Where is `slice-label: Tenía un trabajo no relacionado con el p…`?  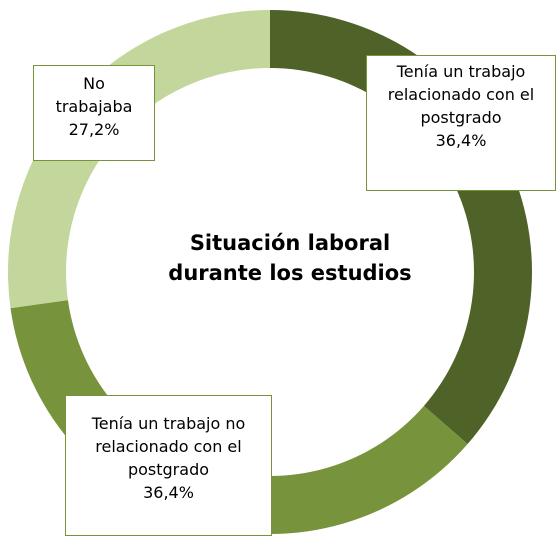 slice-label: Tenía un trabajo no relacionado con el p… is located at coordinates (168, 465).